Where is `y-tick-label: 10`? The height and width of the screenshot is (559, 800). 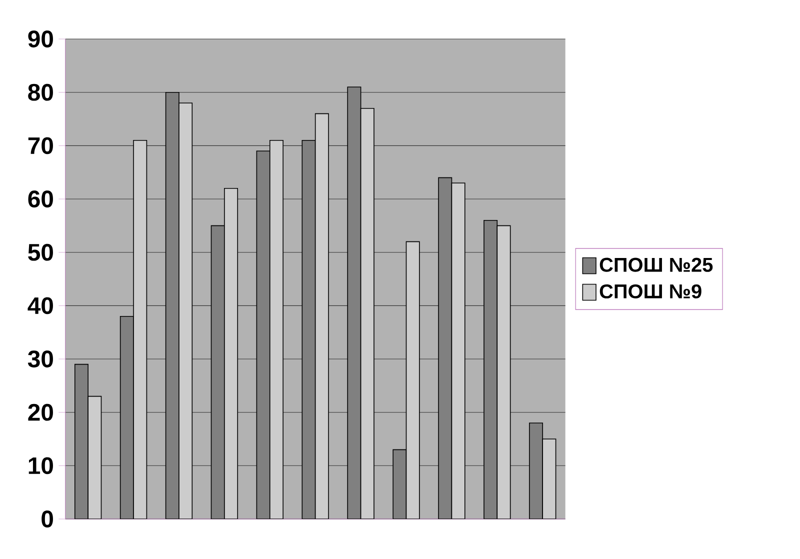
y-tick-label: 10 is located at coordinates (40, 465).